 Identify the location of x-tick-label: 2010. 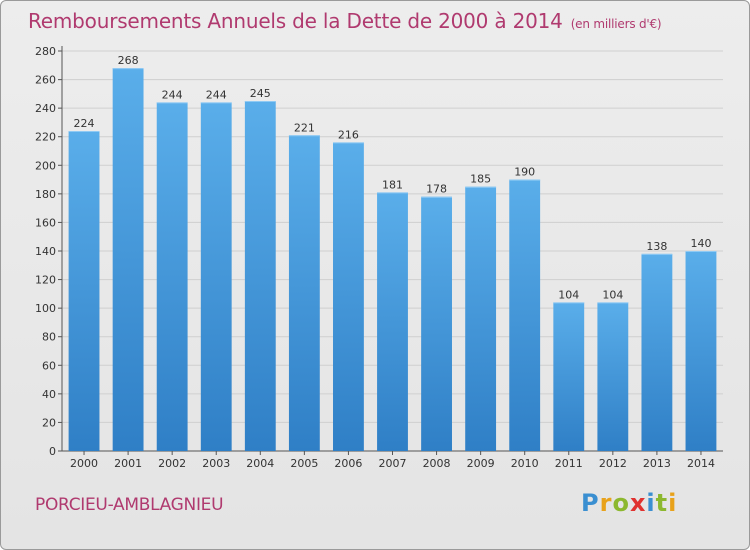
(525, 463).